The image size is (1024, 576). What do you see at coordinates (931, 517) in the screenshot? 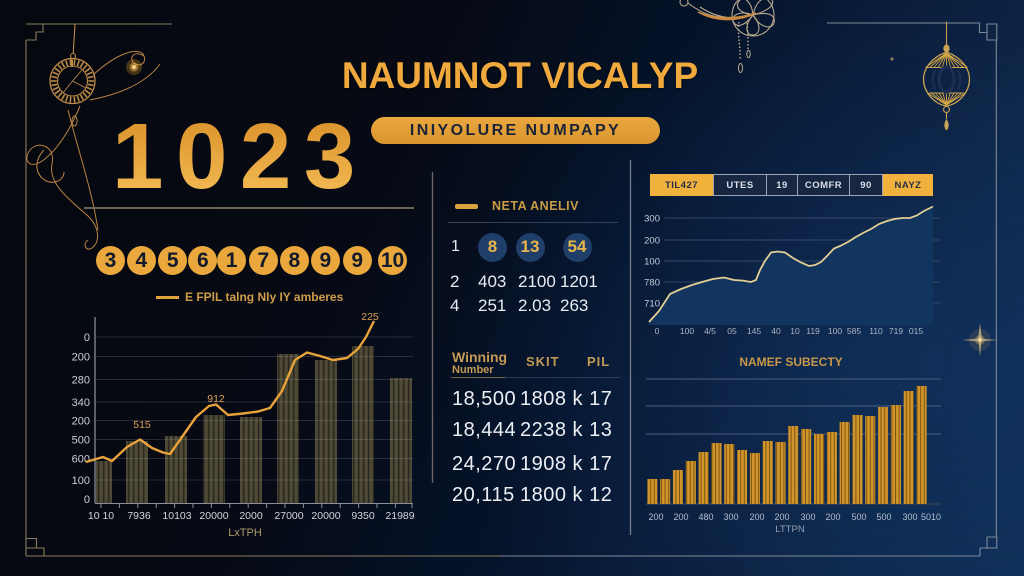
I see `svg-text: 5010` at bounding box center [931, 517].